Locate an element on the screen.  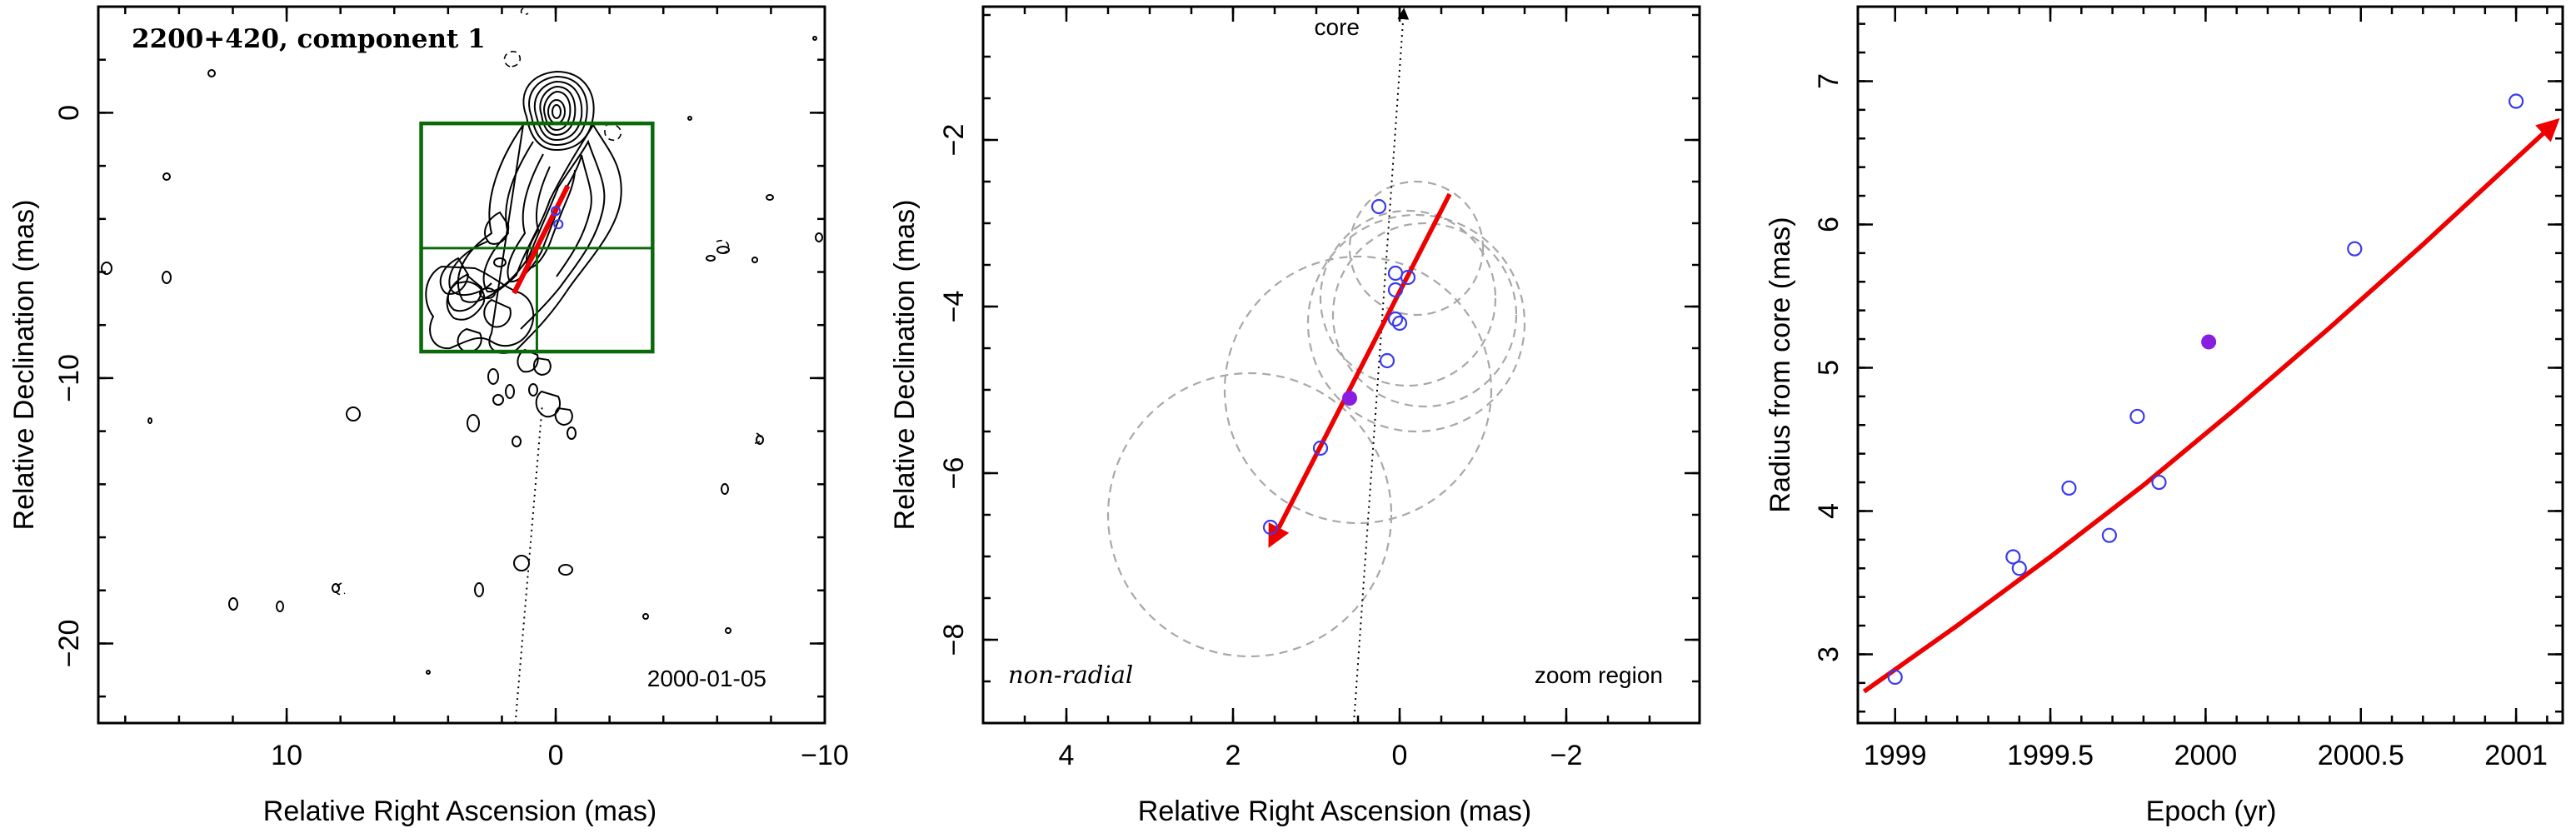
y-tick-label: −20 is located at coordinates (69, 644).